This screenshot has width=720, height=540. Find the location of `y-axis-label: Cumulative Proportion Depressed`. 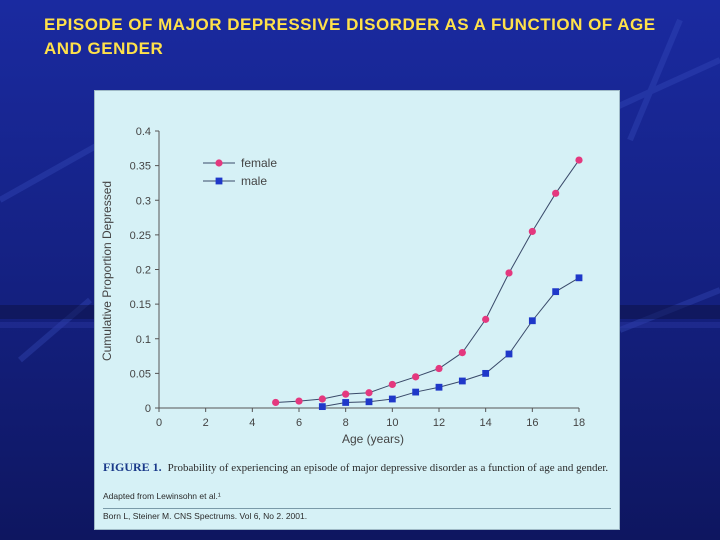

y-axis-label: Cumulative Proportion Depressed is located at coordinates (107, 271).